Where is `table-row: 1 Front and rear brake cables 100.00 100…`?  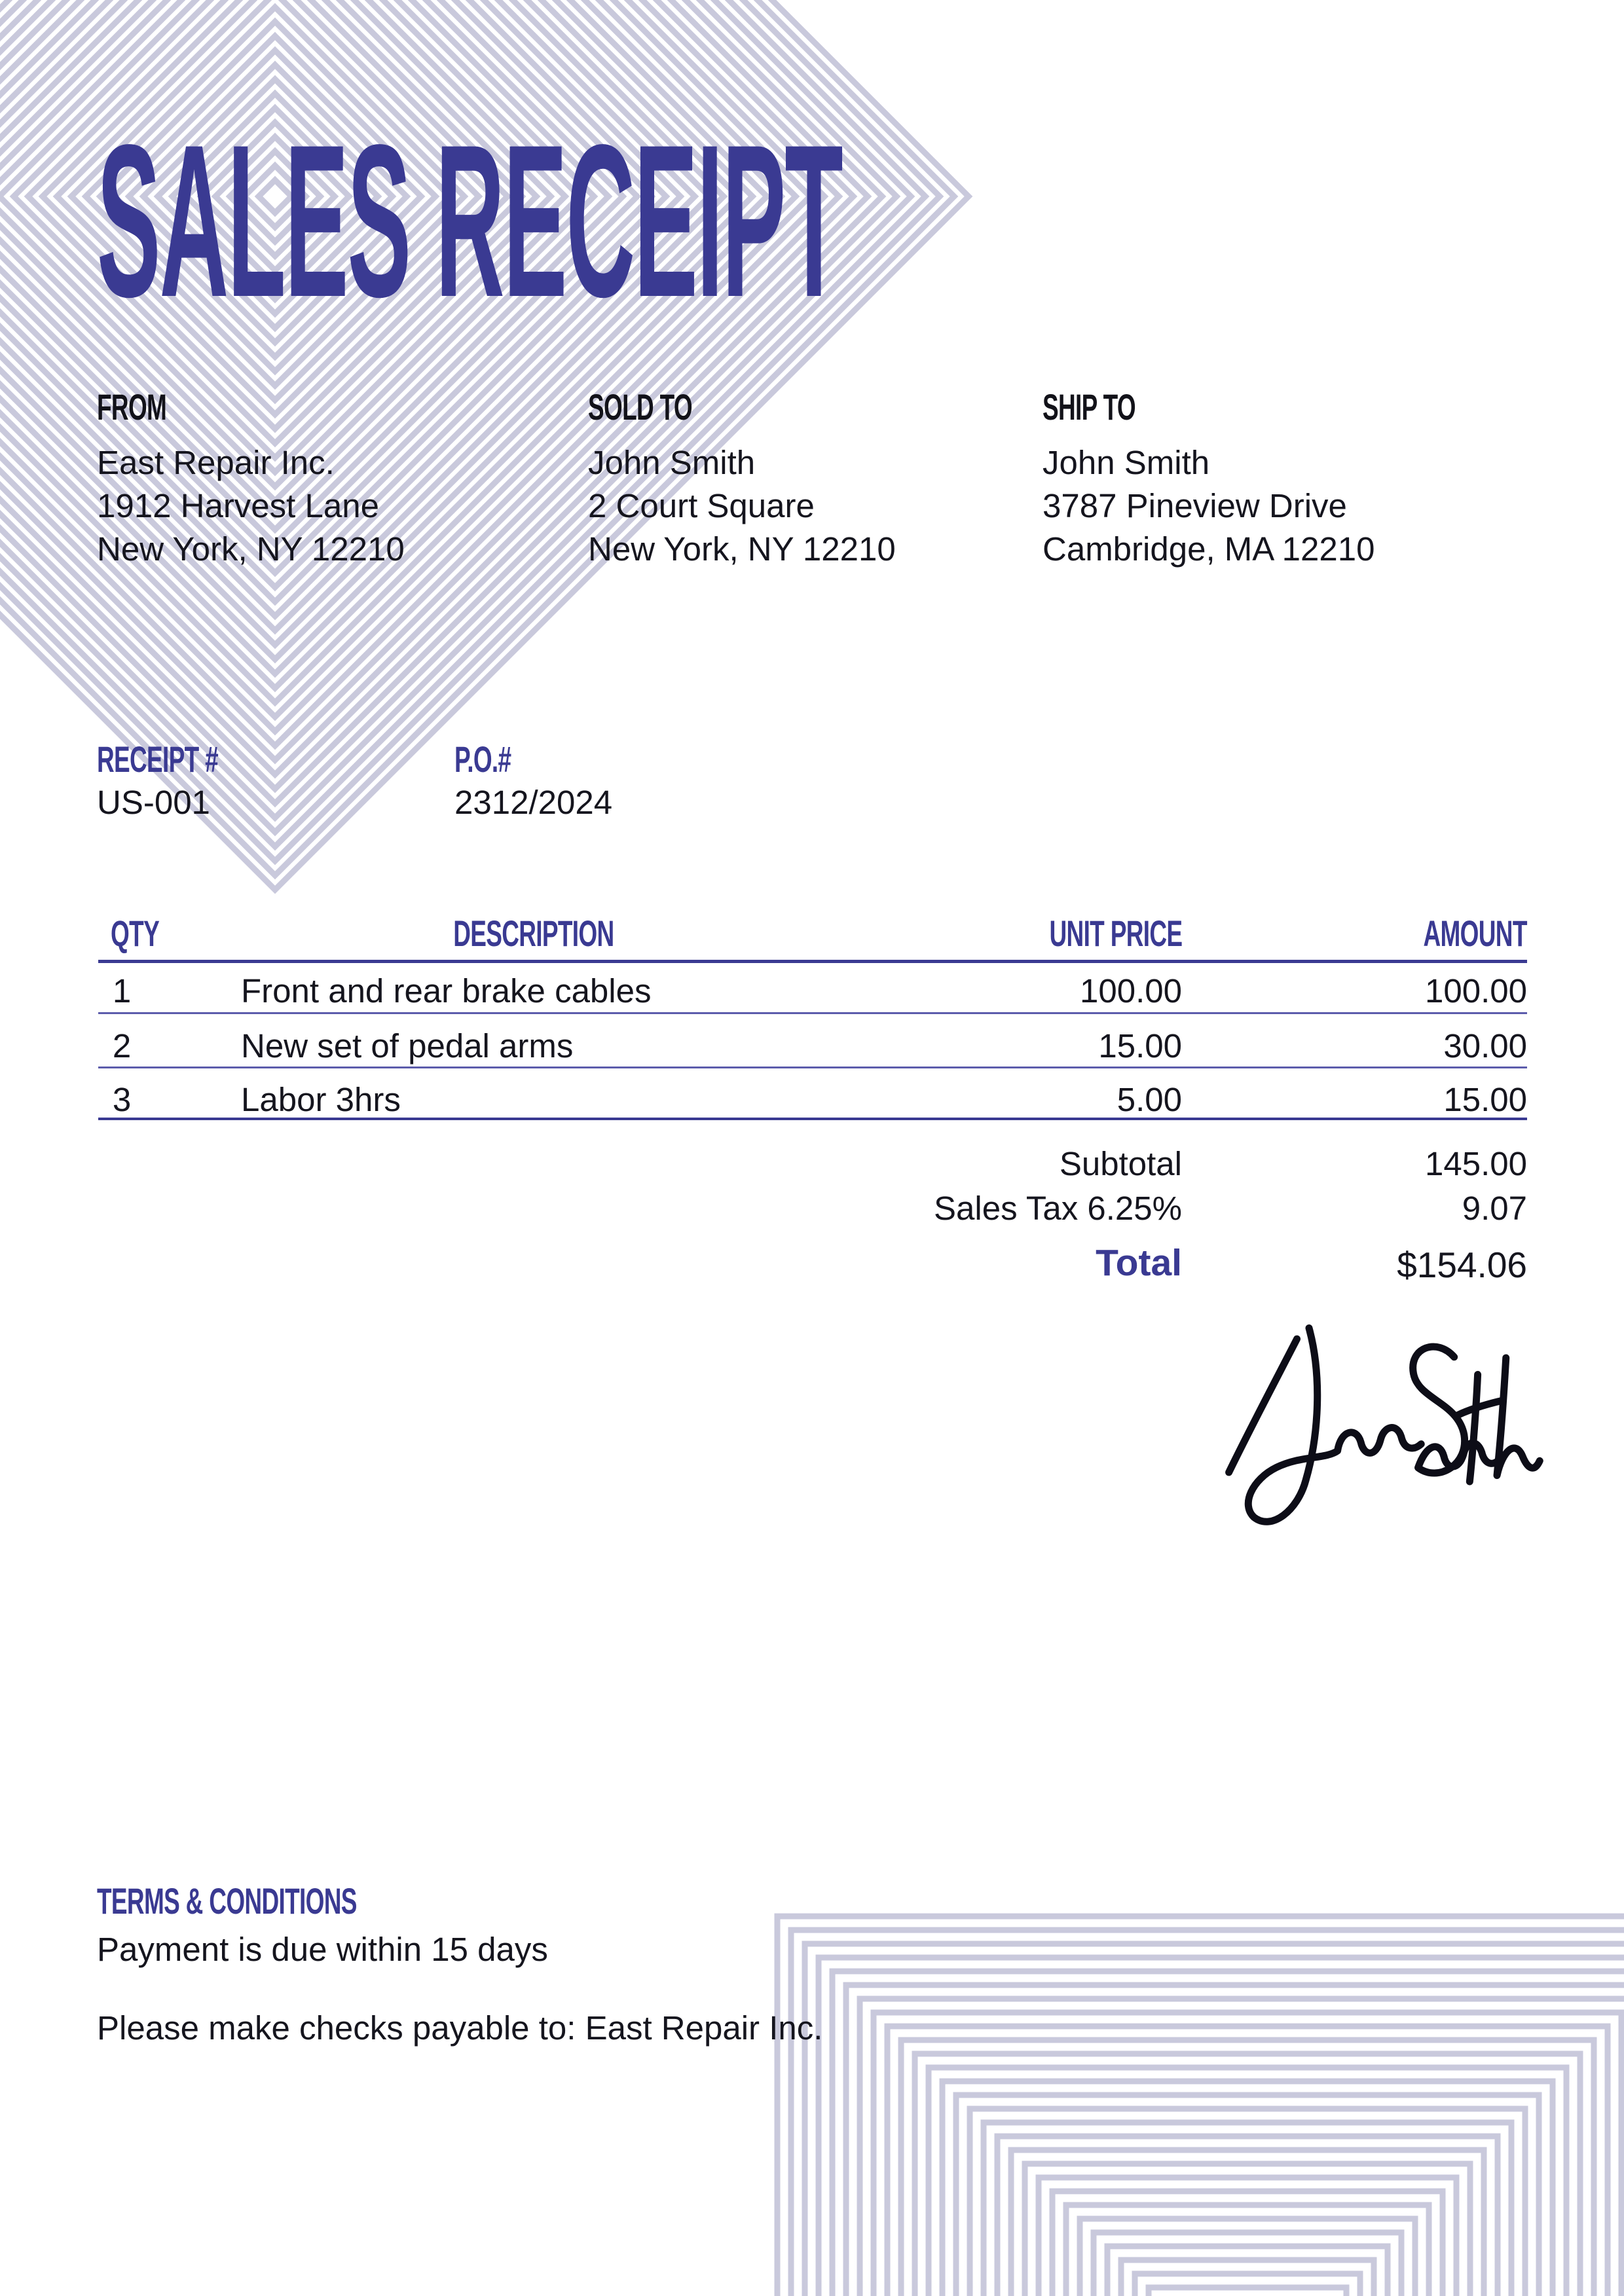 table-row: 1 Front and rear brake cables 100.00 100… is located at coordinates (812, 991).